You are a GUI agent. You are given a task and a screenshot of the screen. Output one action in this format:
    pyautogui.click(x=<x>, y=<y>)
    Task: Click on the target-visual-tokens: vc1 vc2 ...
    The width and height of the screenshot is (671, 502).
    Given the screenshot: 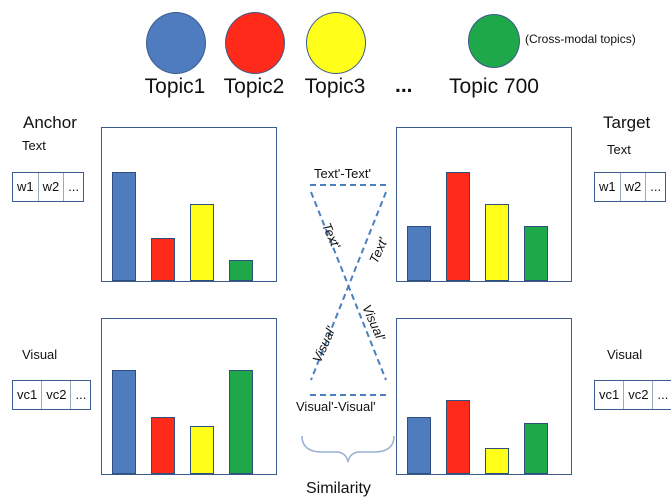 What is the action you would take?
    pyautogui.click(x=632, y=395)
    